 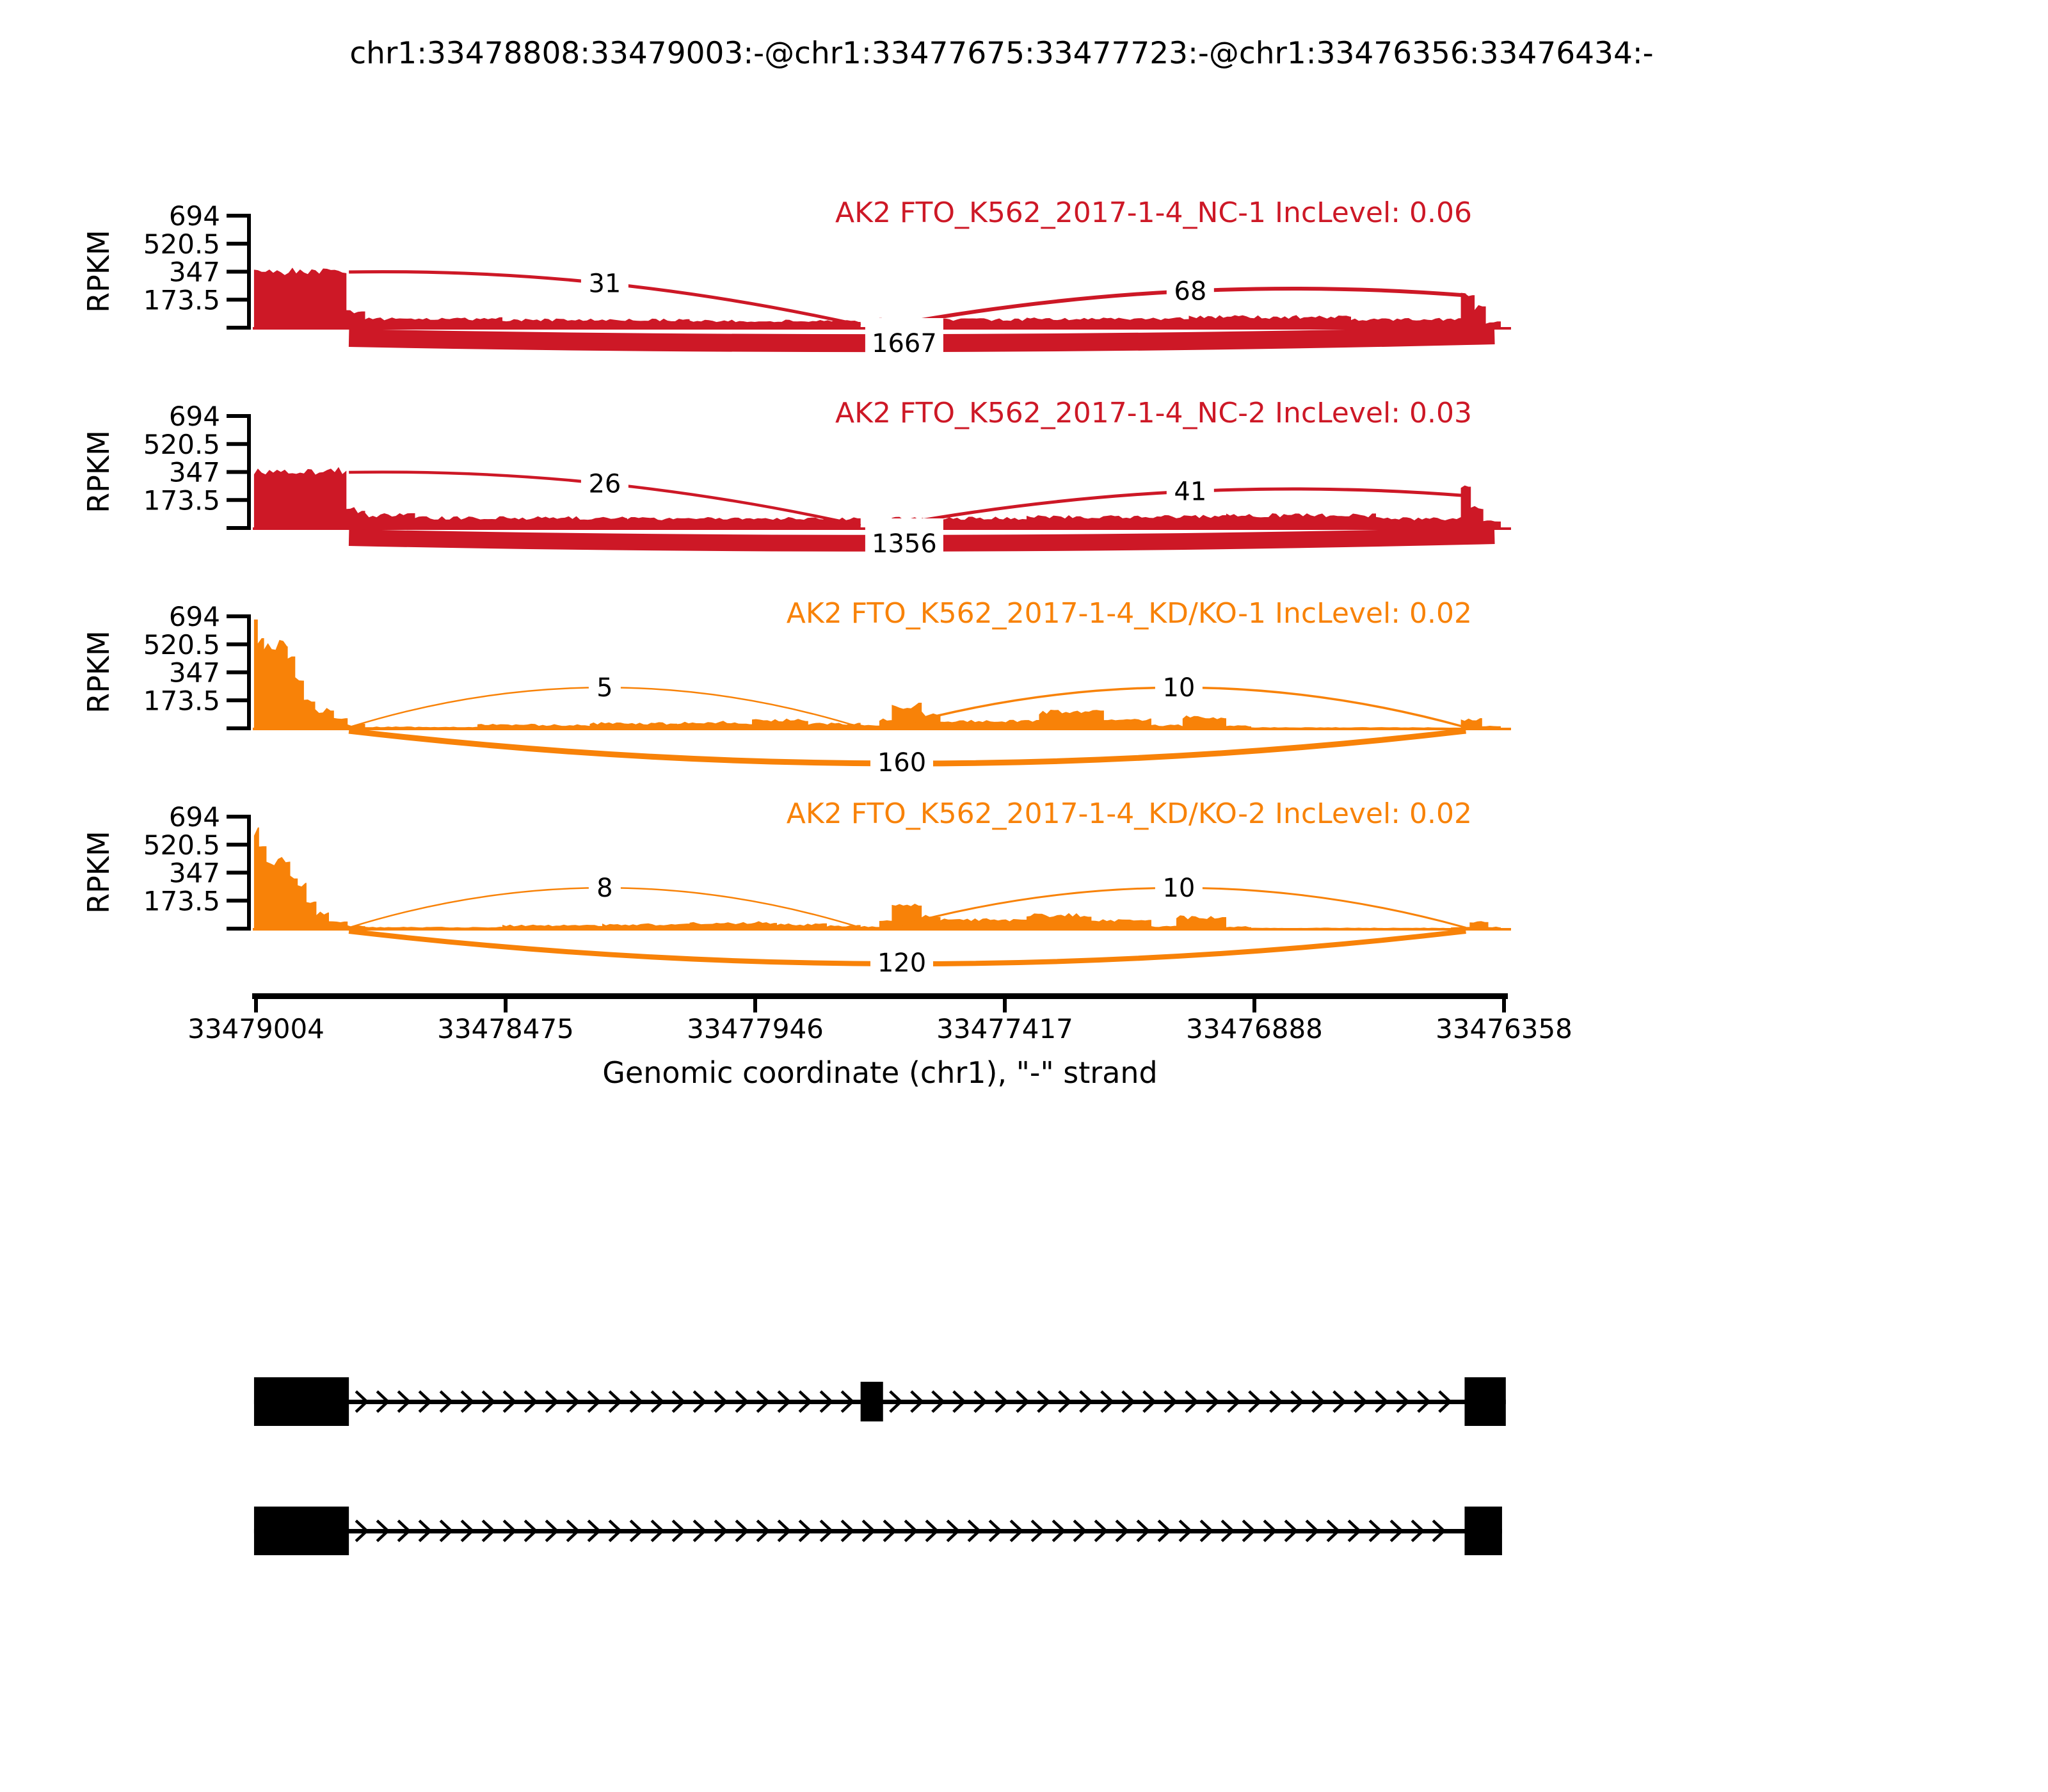 What do you see at coordinates (755, 1004) in the screenshot?
I see `x-axis-tick` at bounding box center [755, 1004].